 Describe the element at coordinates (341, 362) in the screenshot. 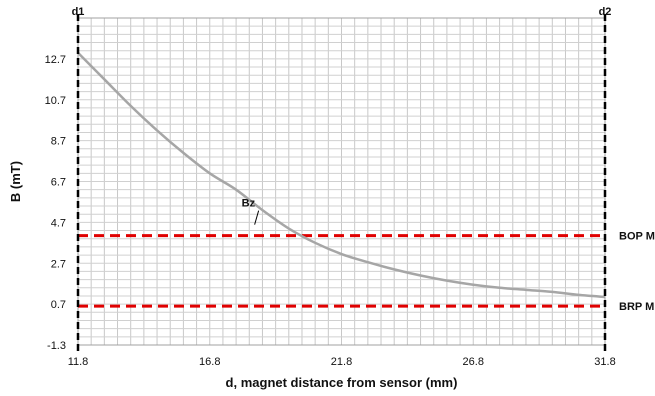

I see `x-tick-label: 21.8` at that location.